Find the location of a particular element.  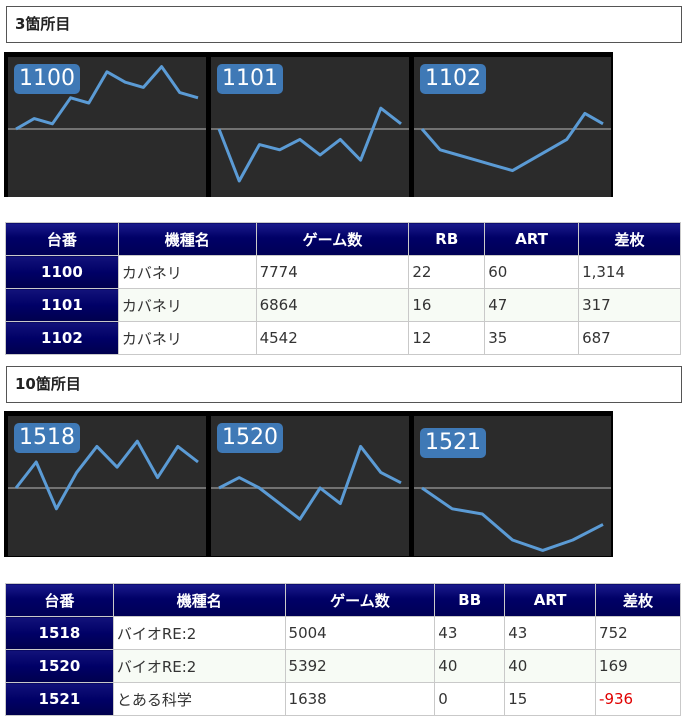

table-row: 1101 カバネリ 6864 16 47 317 is located at coordinates (343, 305).